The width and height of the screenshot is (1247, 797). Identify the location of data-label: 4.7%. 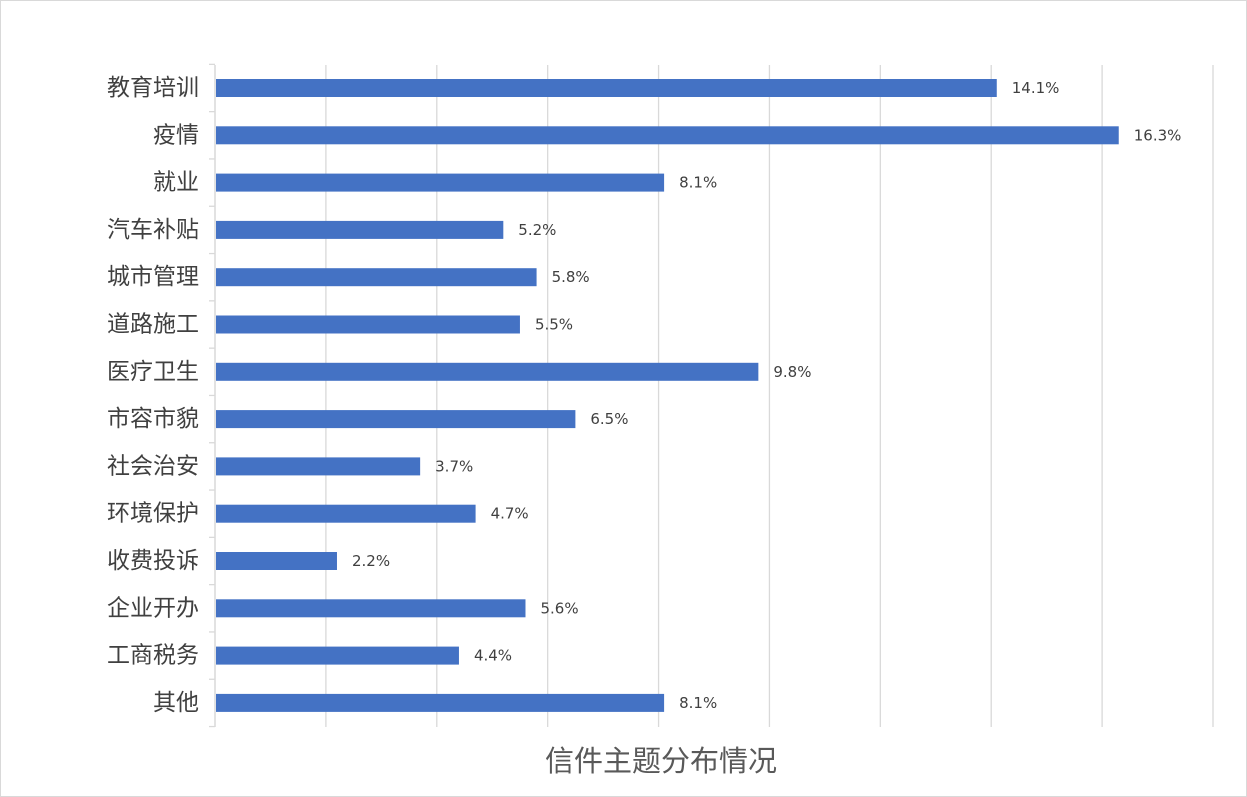
(510, 514).